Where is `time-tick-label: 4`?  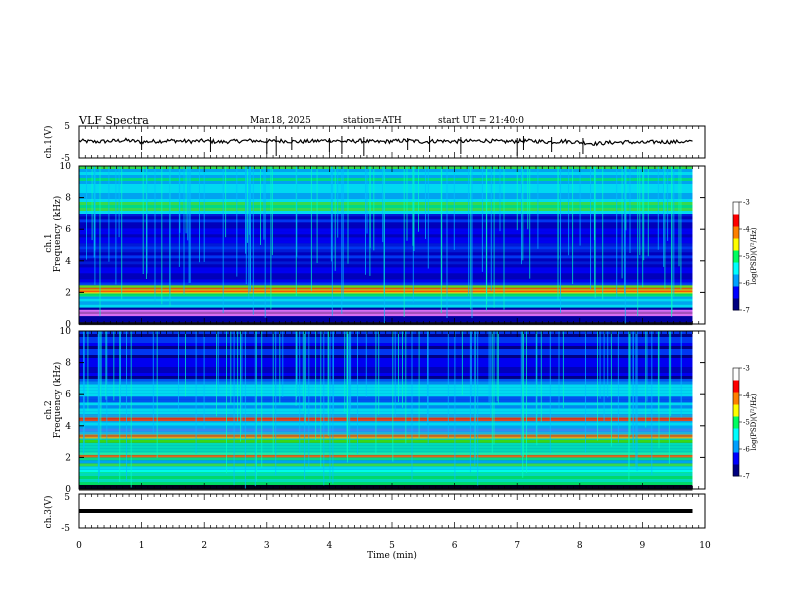
time-tick-label: 4 is located at coordinates (330, 546).